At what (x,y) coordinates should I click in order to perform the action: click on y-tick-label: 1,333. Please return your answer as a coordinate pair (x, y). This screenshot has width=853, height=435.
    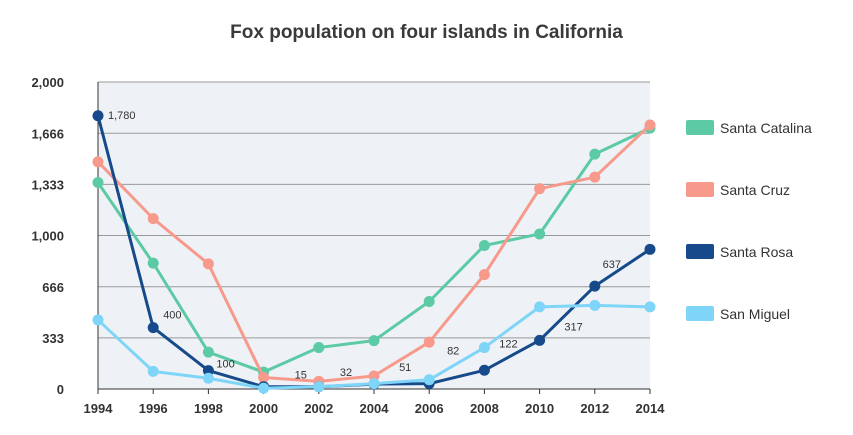
    Looking at the image, I should click on (47, 184).